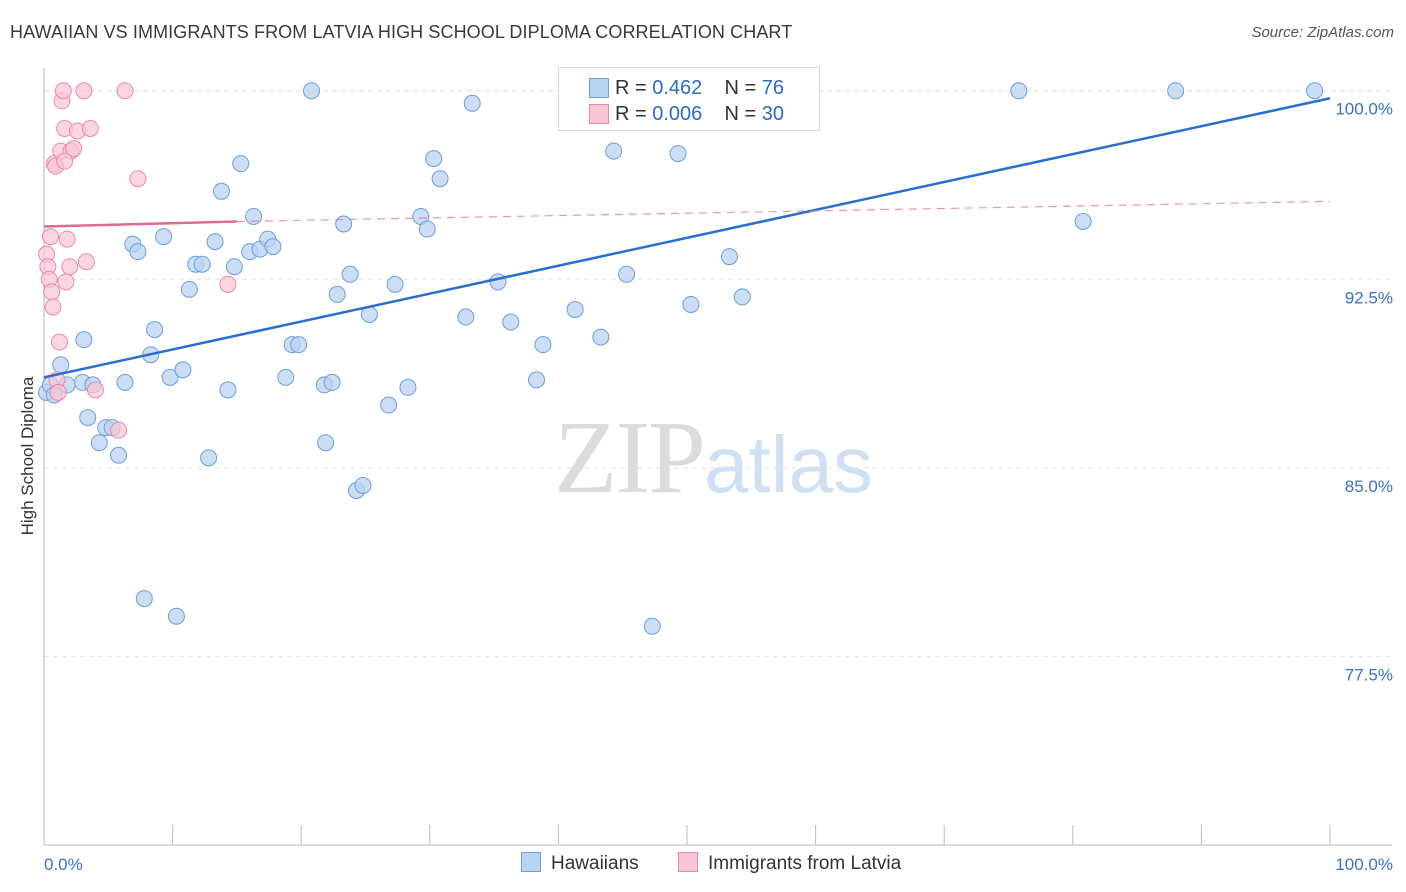 This screenshot has height=892, width=1406. Describe the element at coordinates (677, 87) in the screenshot. I see `legend-r-value: 0.462` at that location.